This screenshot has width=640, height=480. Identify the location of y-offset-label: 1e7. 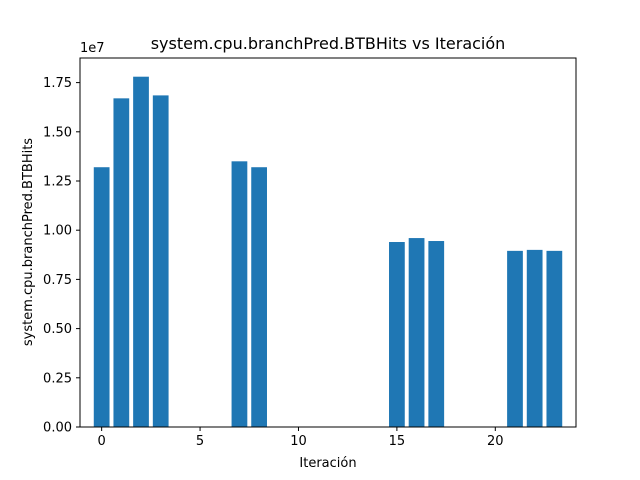
(92, 48).